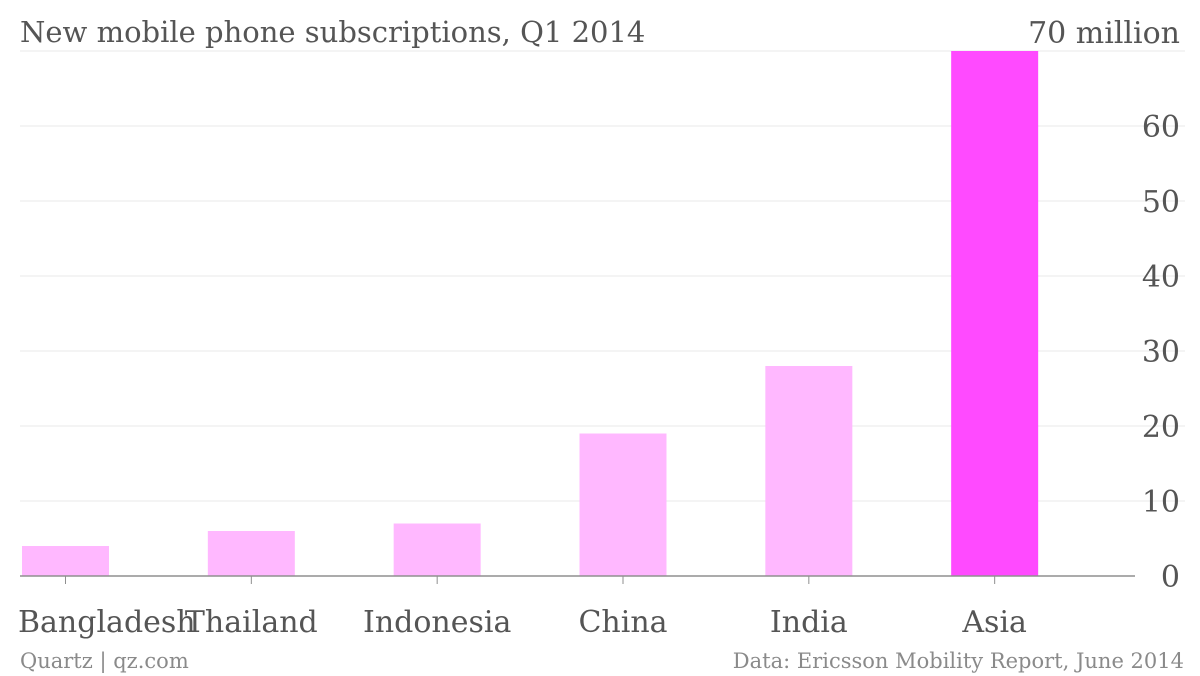 The image size is (1200, 676). I want to click on y-tick-label: 70 million, so click(1104, 33).